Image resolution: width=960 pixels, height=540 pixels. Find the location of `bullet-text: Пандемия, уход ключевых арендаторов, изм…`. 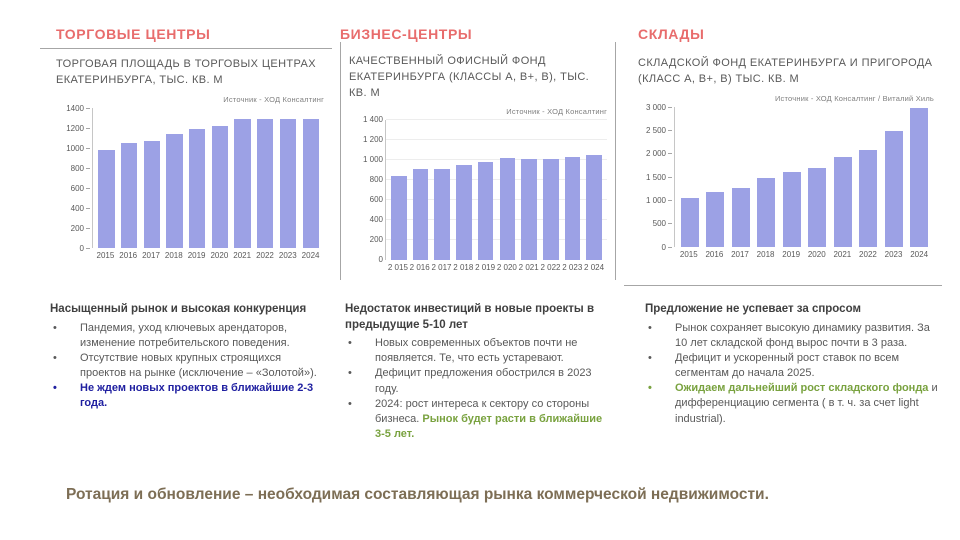

bullet-text: Пандемия, уход ключевых арендаторов, изм… is located at coordinates (203, 336).